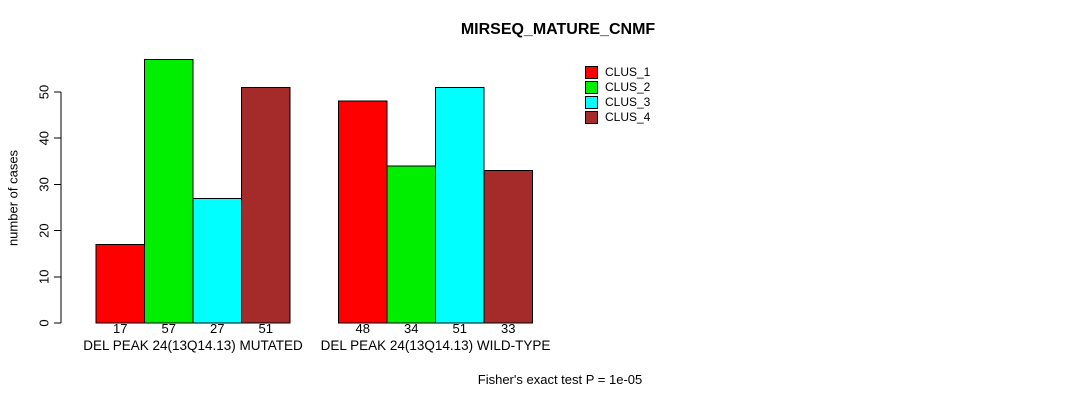  What do you see at coordinates (169, 191) in the screenshot?
I see `bar-clus_2-group1` at bounding box center [169, 191].